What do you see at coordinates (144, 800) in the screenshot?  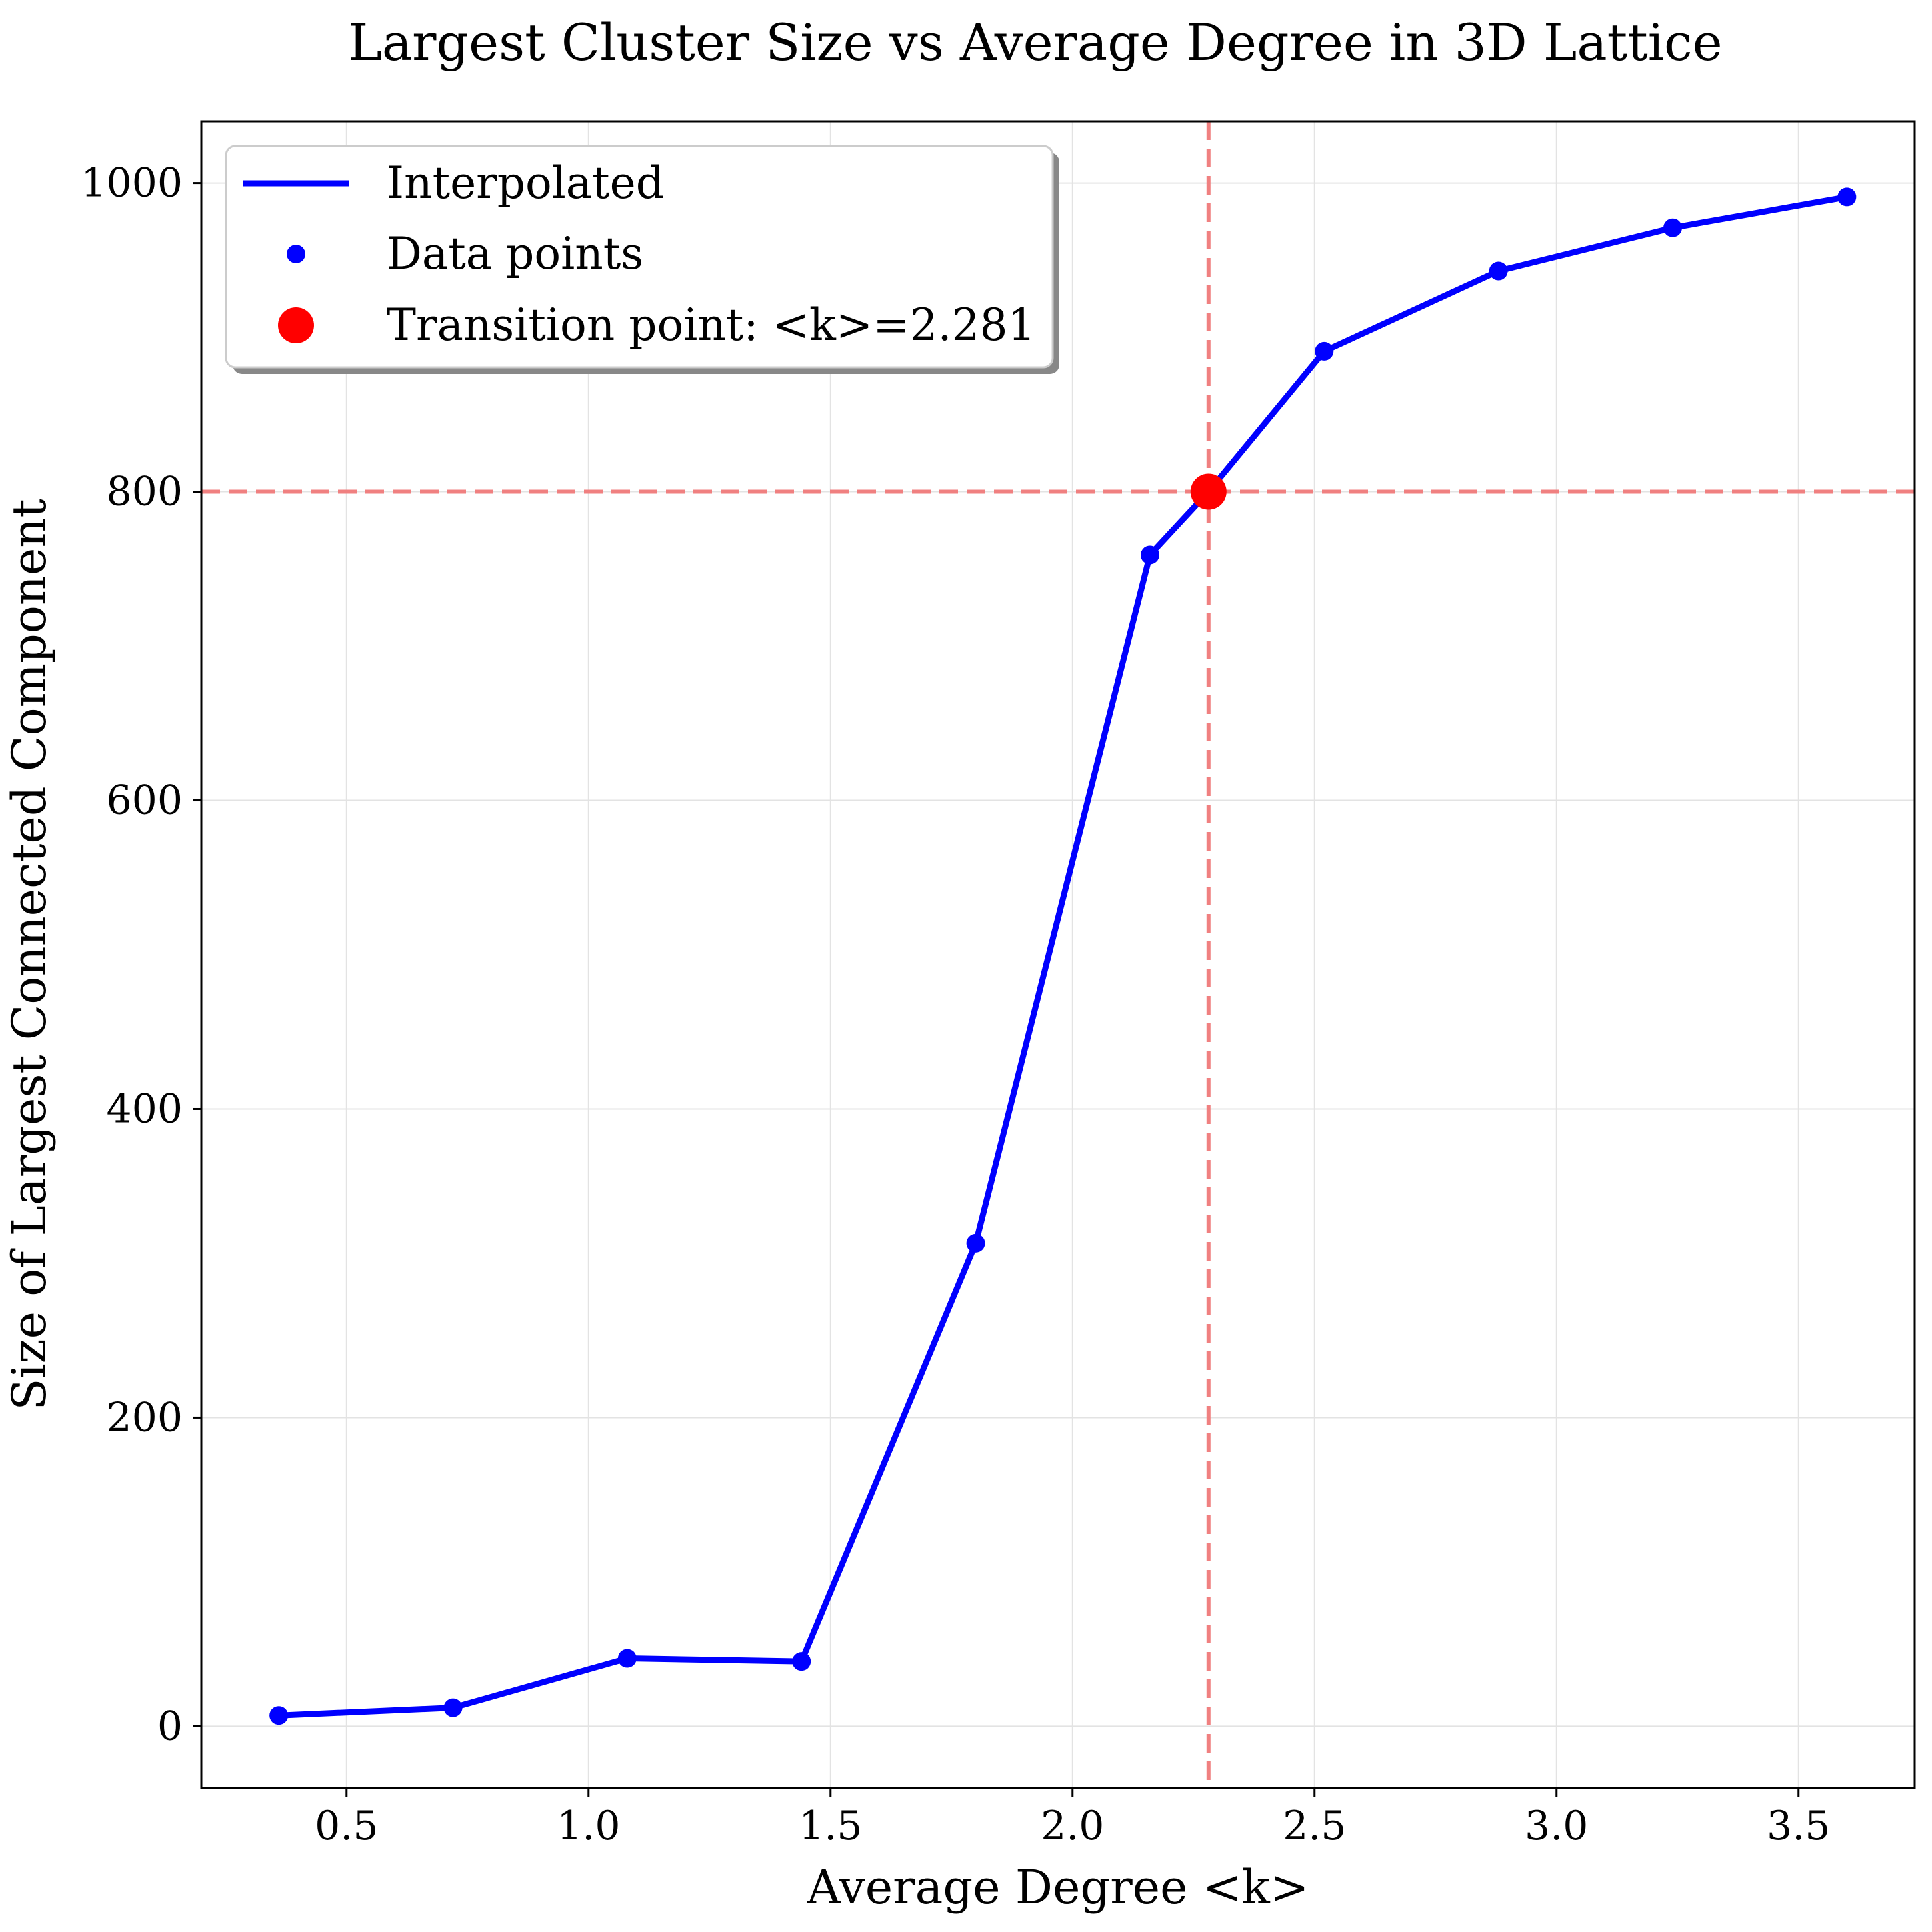 I see `y-tick-label: 600` at bounding box center [144, 800].